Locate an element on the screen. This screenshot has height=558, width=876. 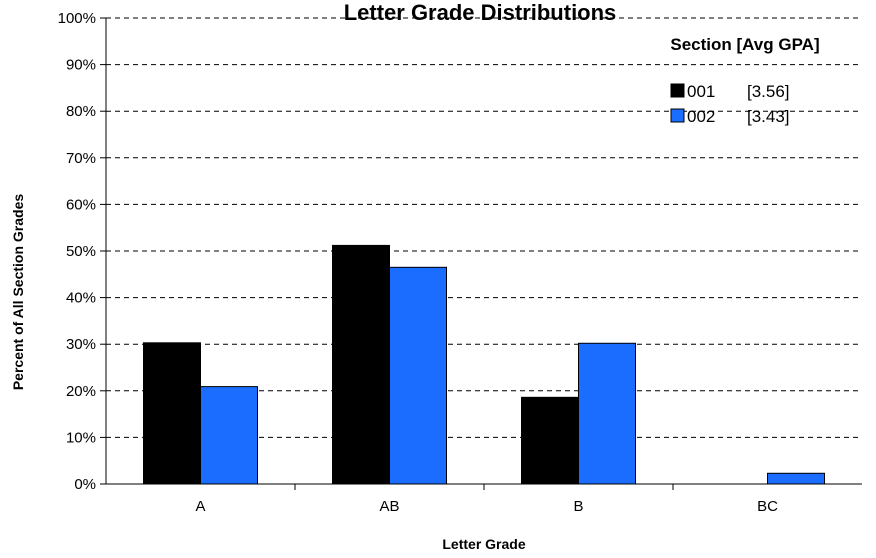
y-tick-labels: 0% 10% 20% 30% 40% 50% 60% 70% 80% 90% 100% is located at coordinates (77, 251).